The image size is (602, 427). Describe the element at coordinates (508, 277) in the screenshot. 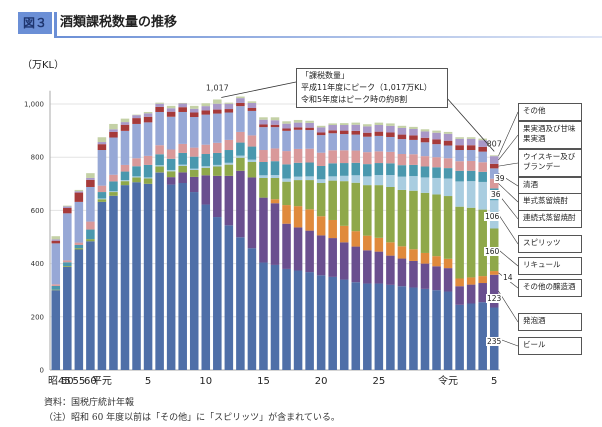

I see `value-label: 14` at that location.